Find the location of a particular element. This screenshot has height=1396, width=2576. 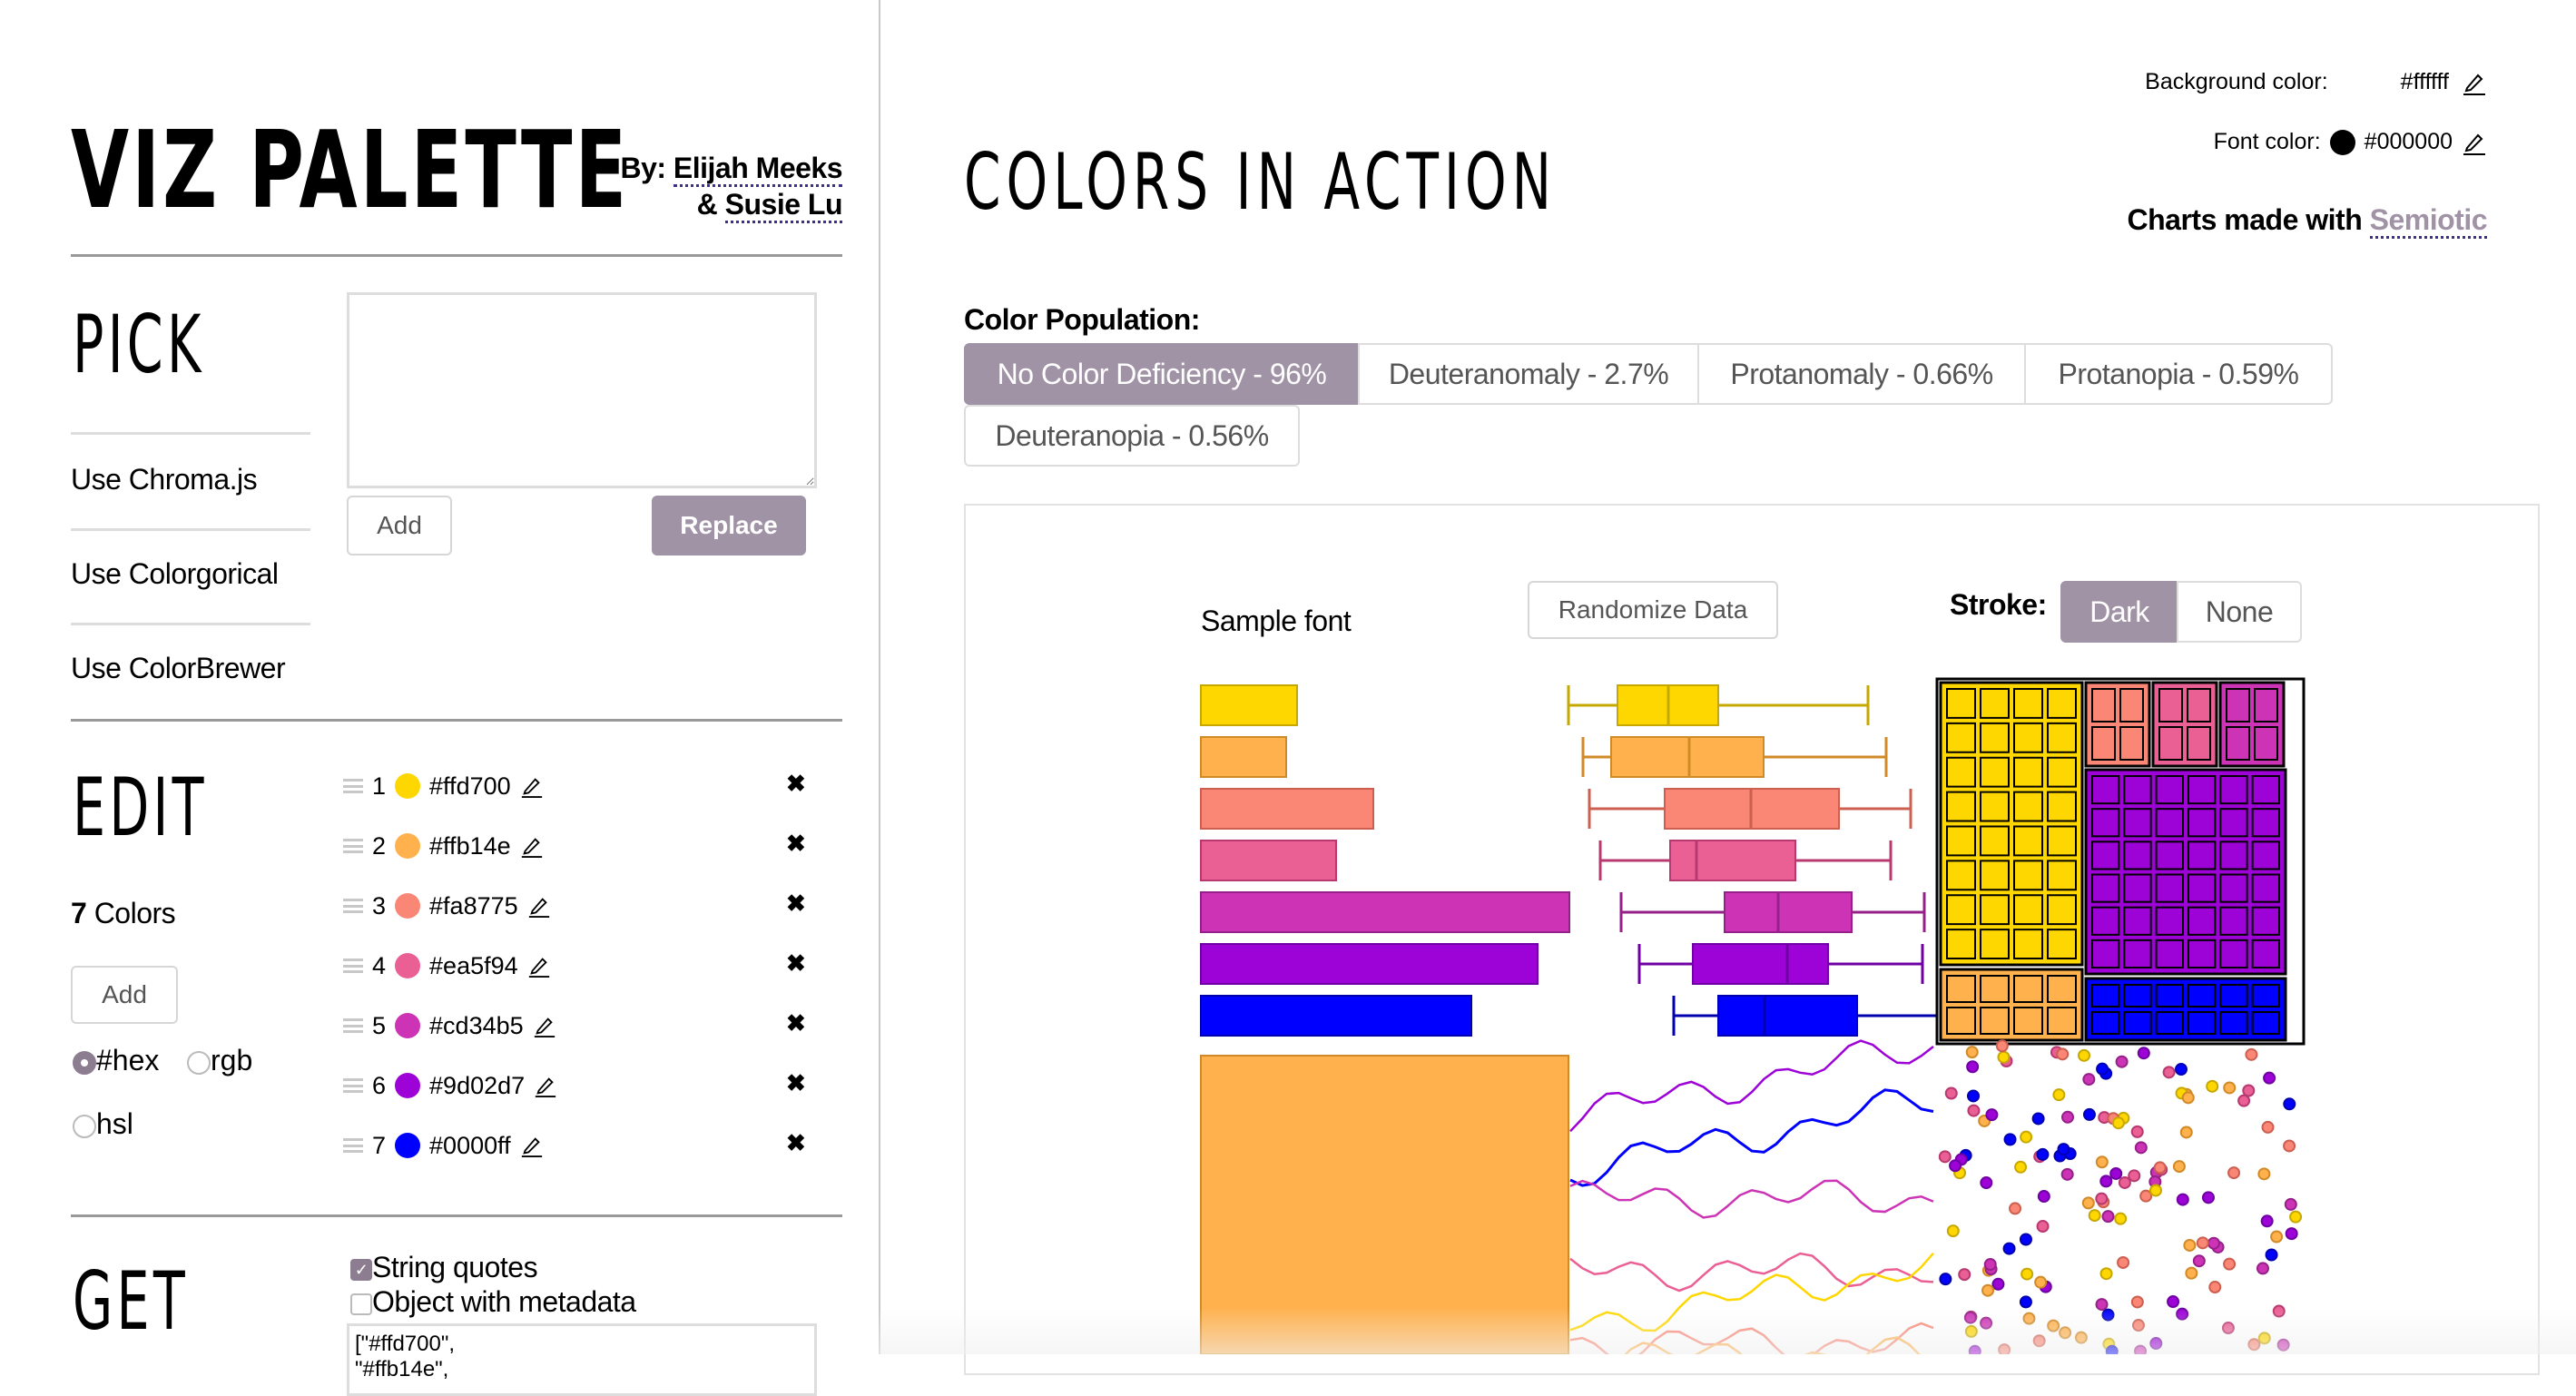

output-line: ["#ffd700", is located at coordinates (405, 1344).